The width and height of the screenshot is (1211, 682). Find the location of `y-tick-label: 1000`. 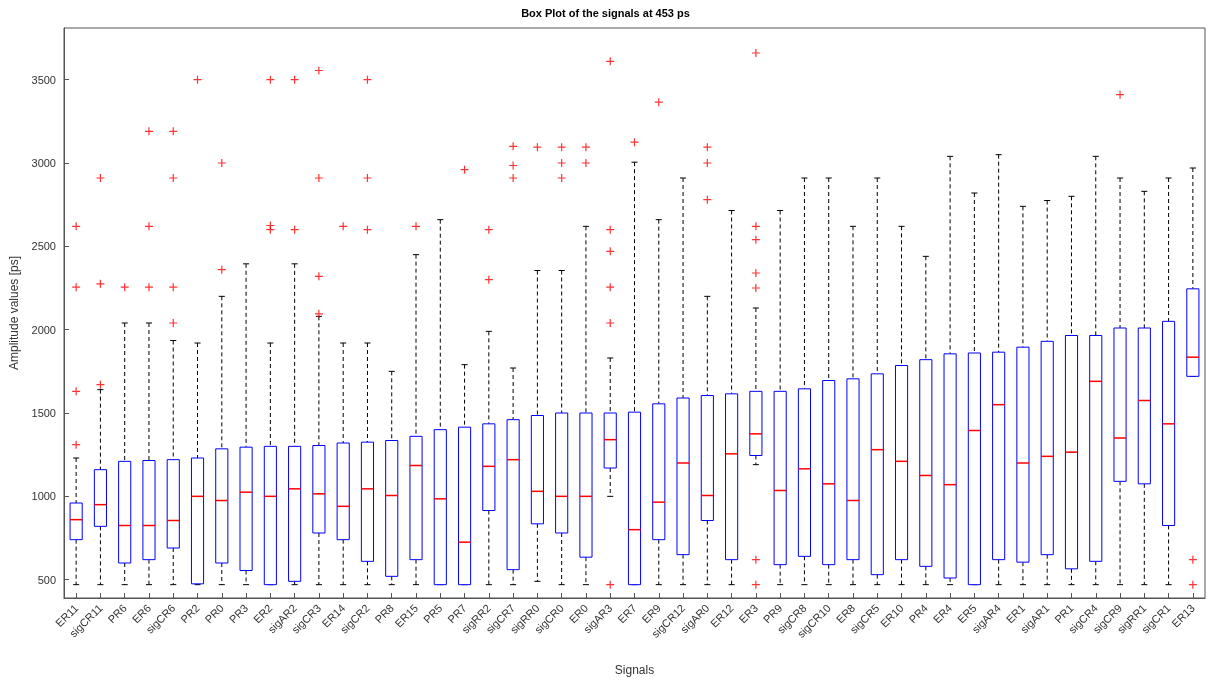

y-tick-label: 1000 is located at coordinates (43, 496).